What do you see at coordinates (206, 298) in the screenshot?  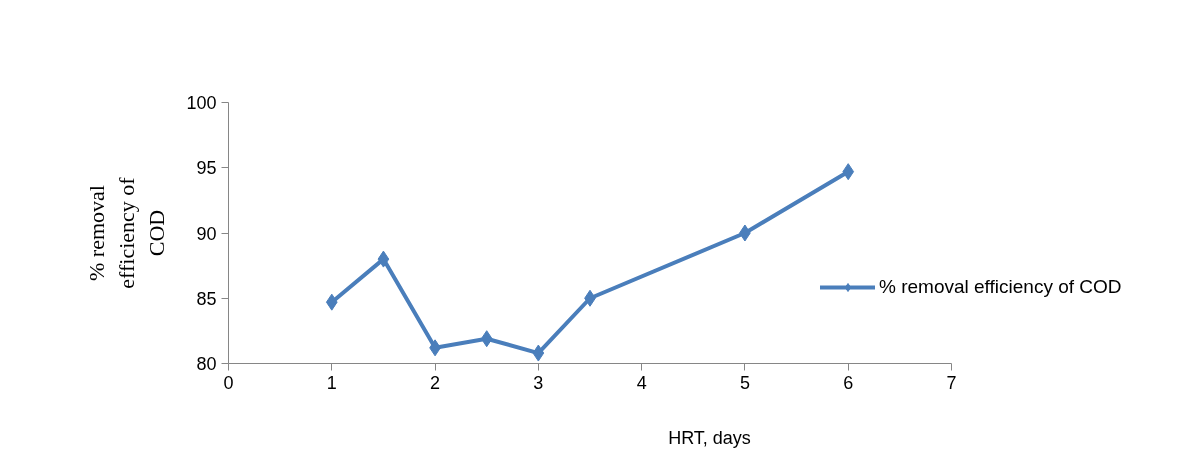 I see `y-tick-label: 85` at bounding box center [206, 298].